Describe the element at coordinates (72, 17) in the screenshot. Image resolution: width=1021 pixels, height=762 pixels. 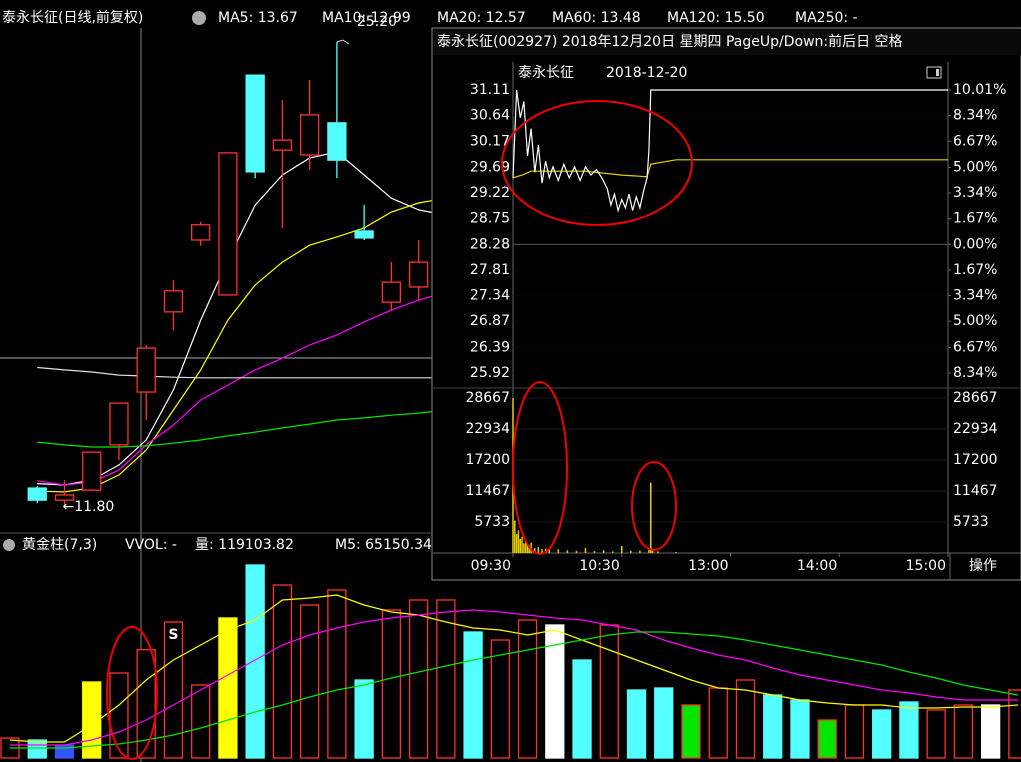
I see `kline-title: 泰永长征(日线,前复权)` at that location.